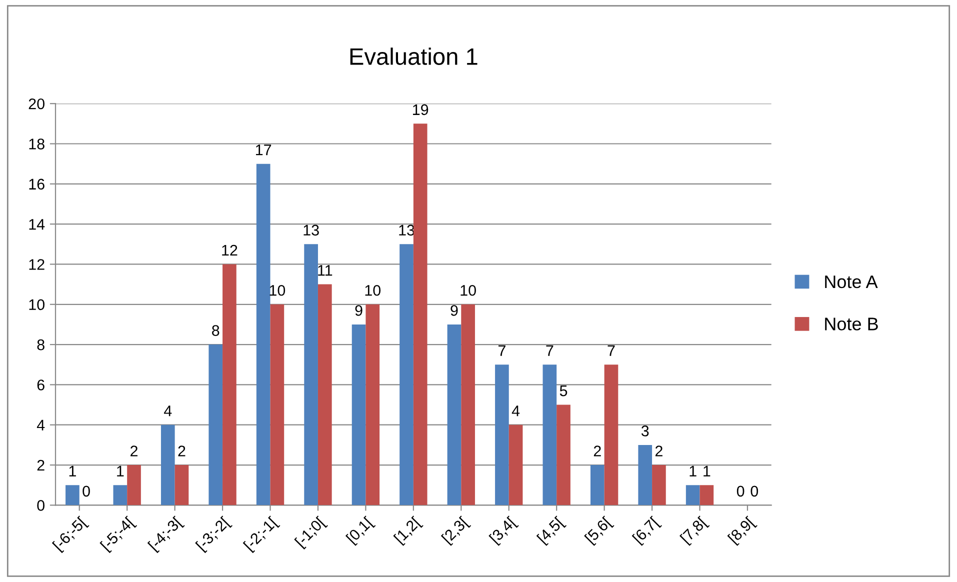 The width and height of the screenshot is (957, 582). What do you see at coordinates (40, 465) in the screenshot?
I see `y-tick-label: 2` at bounding box center [40, 465].